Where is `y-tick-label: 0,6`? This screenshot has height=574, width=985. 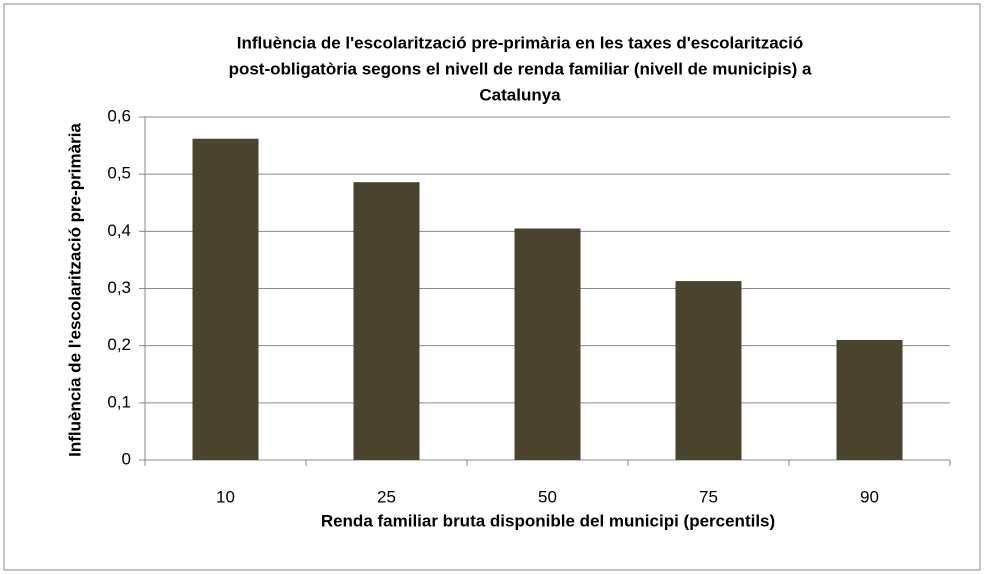 y-tick-label: 0,6 is located at coordinates (119, 115).